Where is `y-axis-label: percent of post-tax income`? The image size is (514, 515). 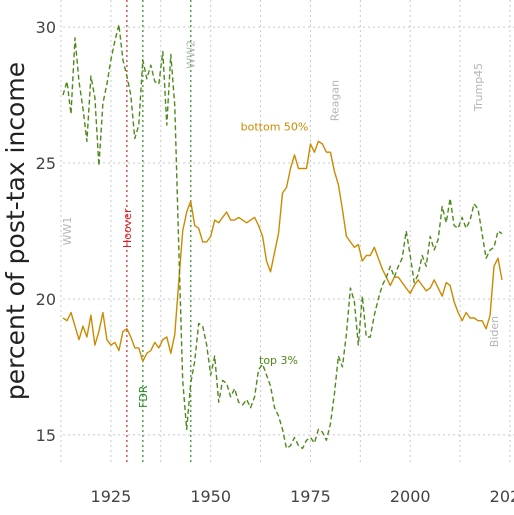 y-axis-label: percent of post-tax income is located at coordinates (15, 231).